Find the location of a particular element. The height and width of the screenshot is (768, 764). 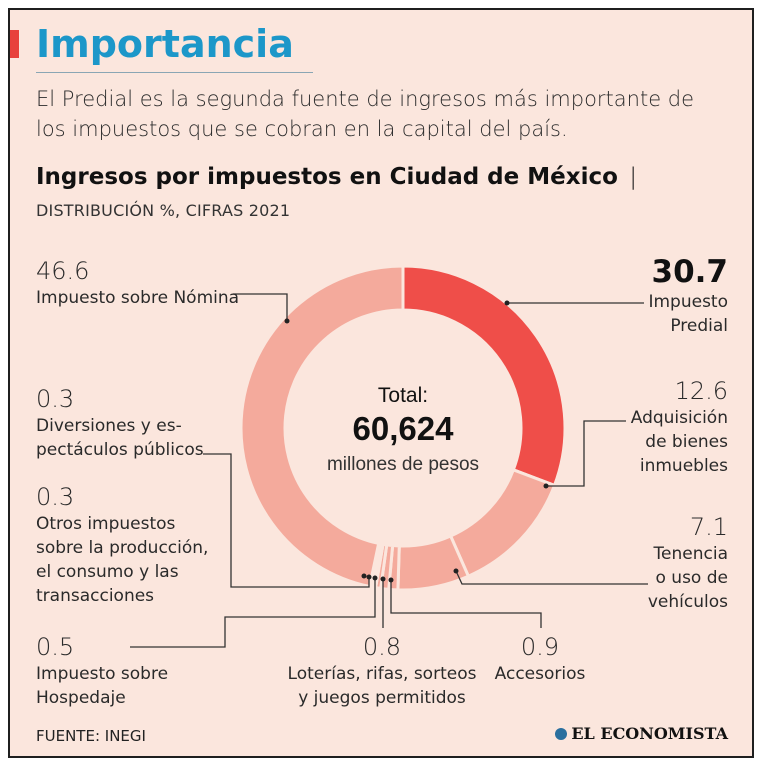

leader-dots is located at coordinates (416, 441).